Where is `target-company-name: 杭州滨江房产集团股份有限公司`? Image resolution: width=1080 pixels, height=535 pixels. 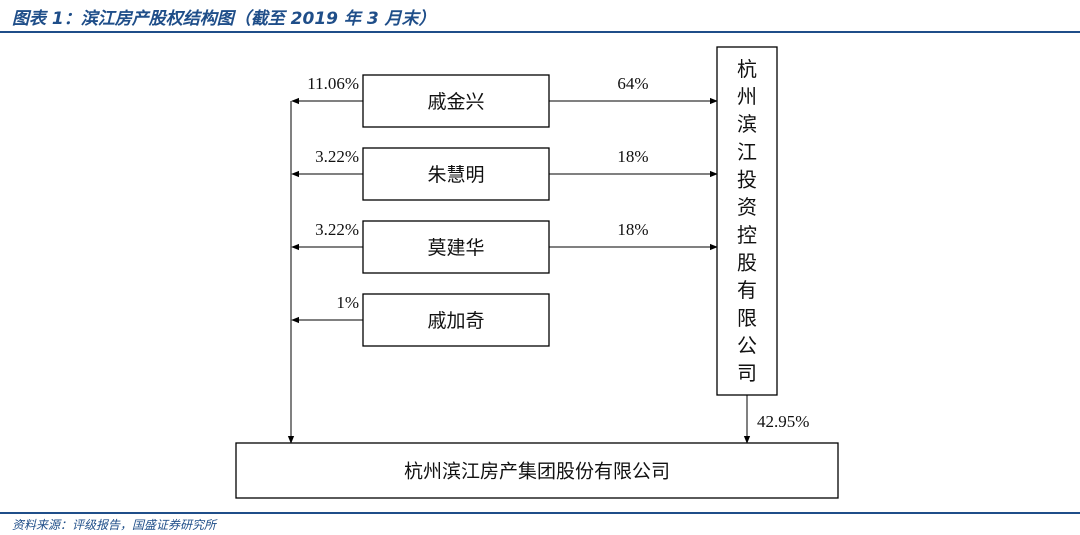 target-company-name: 杭州滨江房产集团股份有限公司 is located at coordinates (537, 472).